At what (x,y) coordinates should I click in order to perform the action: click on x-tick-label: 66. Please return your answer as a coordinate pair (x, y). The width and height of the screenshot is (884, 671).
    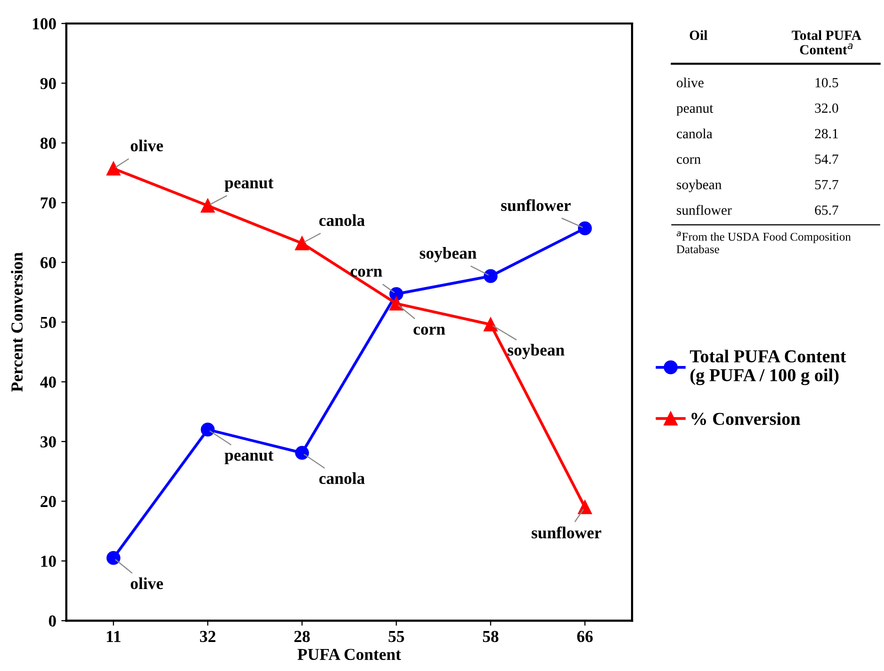
    Looking at the image, I should click on (585, 636).